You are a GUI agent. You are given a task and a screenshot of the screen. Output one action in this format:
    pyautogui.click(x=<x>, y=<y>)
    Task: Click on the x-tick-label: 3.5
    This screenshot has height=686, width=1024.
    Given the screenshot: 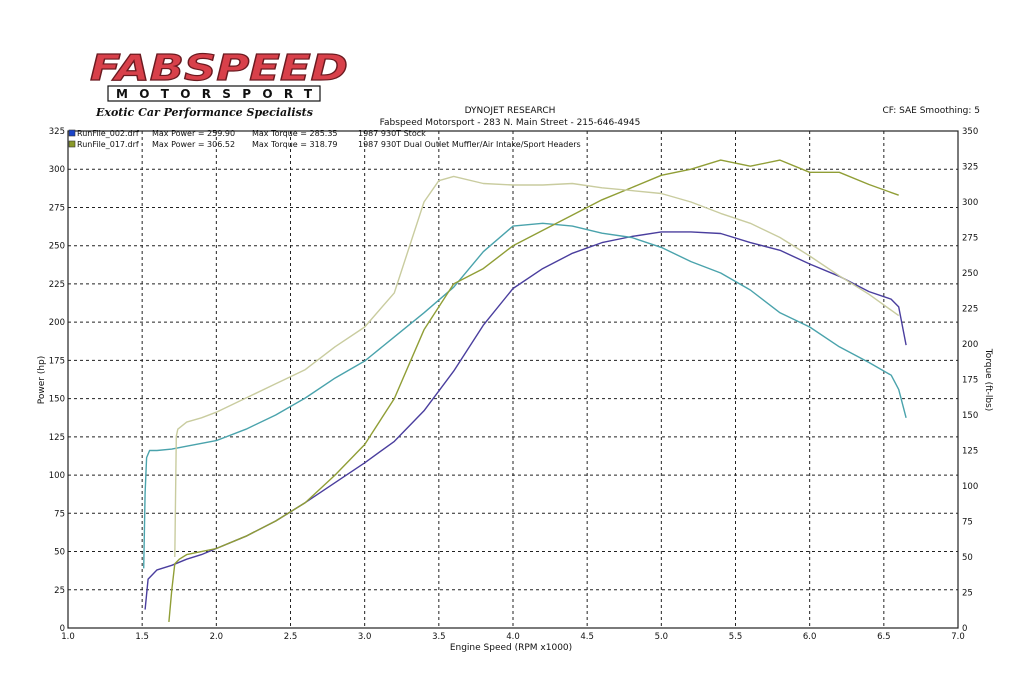 What is the action you would take?
    pyautogui.click(x=439, y=637)
    